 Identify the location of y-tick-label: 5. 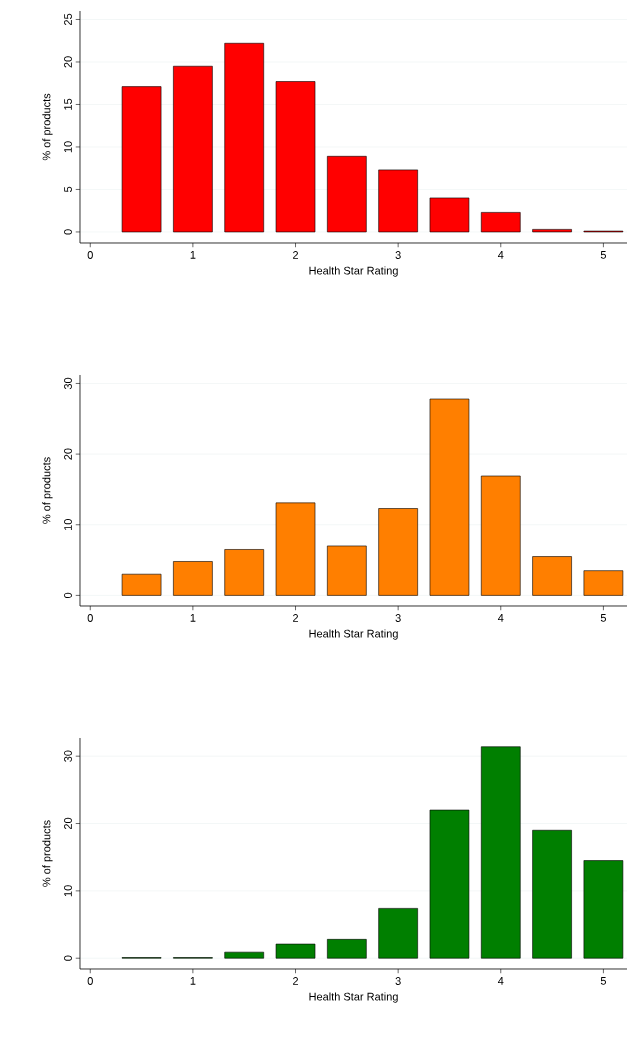
(68, 189).